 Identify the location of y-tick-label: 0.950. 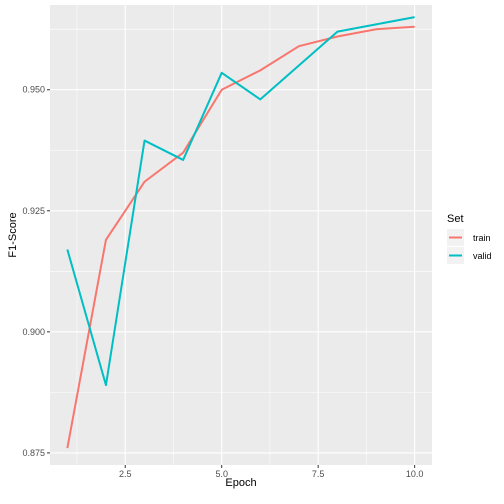
(33, 90).